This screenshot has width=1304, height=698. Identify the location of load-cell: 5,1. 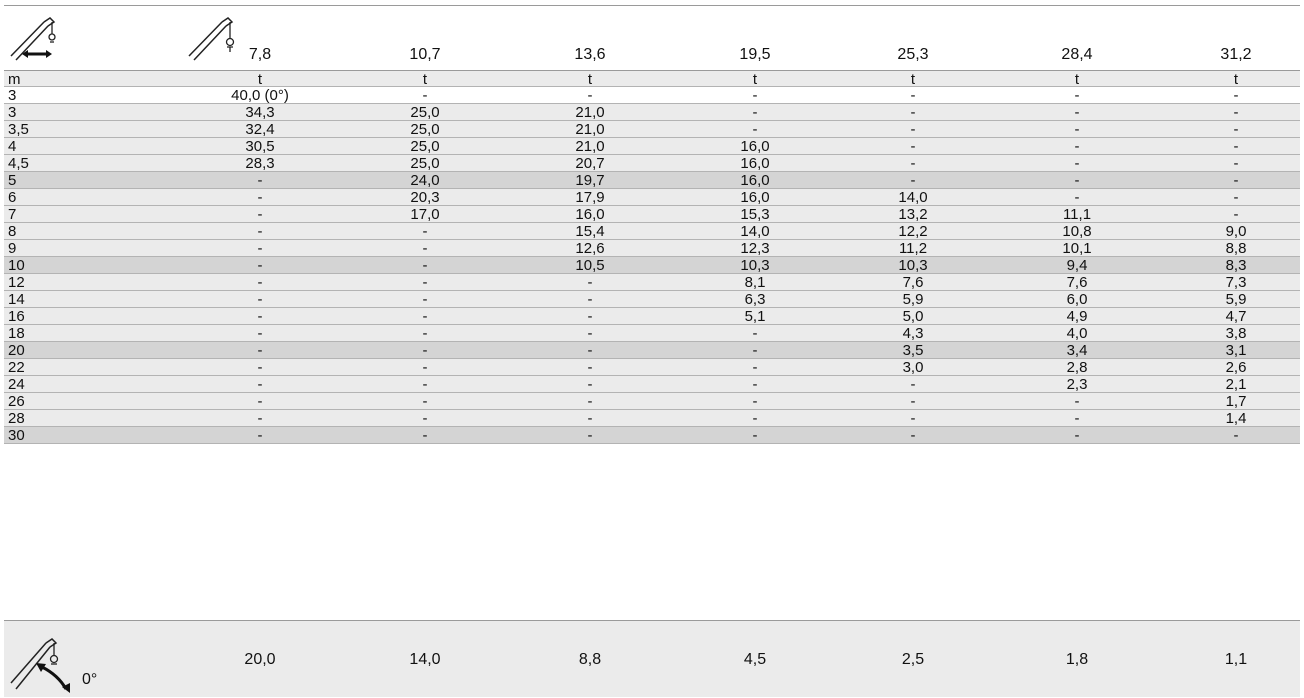
(755, 316).